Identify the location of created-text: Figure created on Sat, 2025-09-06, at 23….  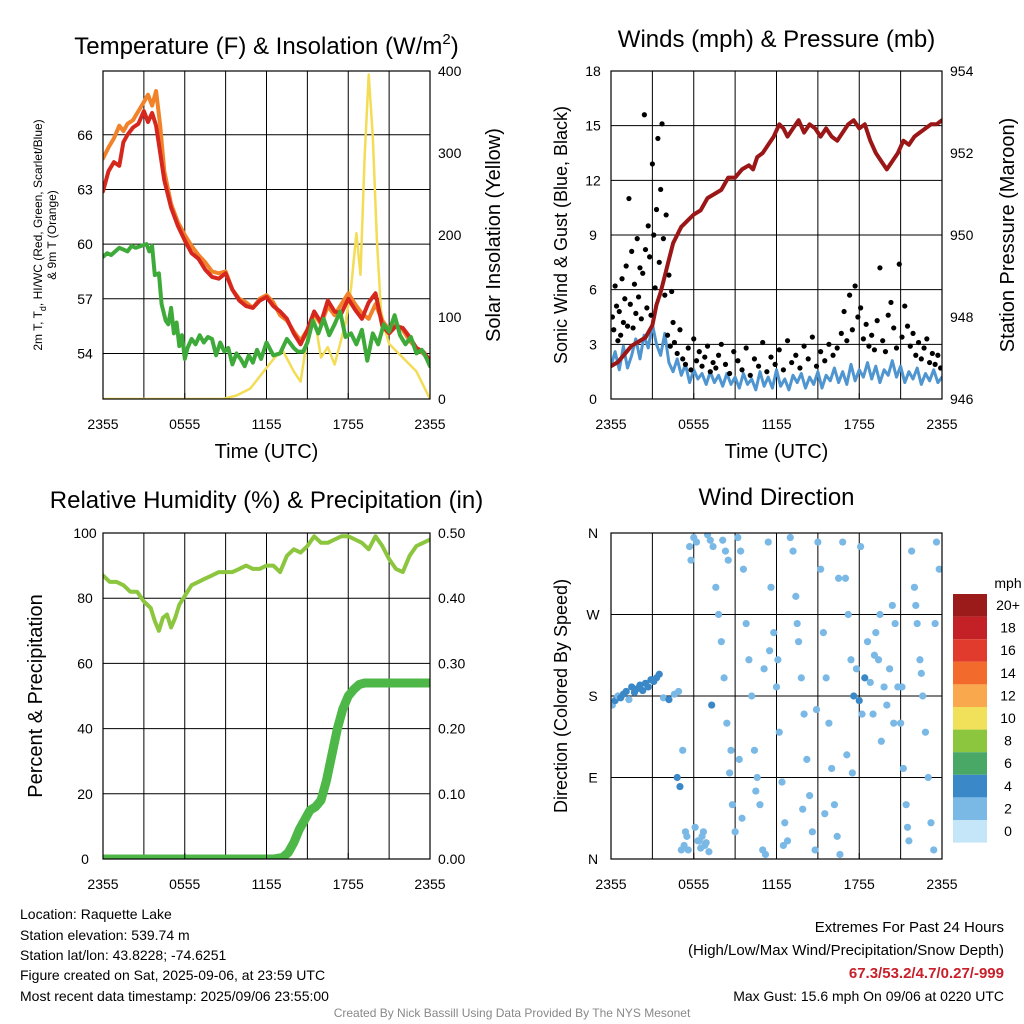
(173, 975).